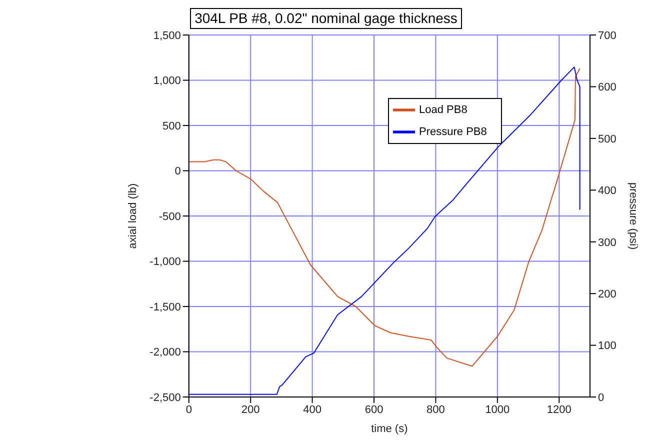 The image size is (652, 445). Describe the element at coordinates (435, 410) in the screenshot. I see `x-tick-label: 800` at that location.